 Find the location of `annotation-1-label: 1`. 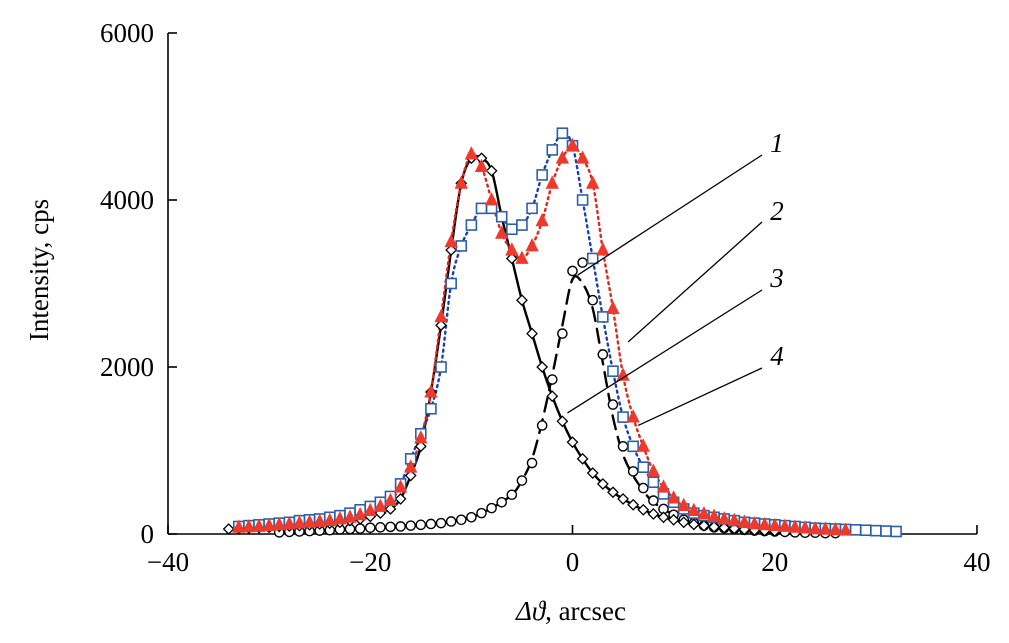

annotation-1-label: 1 is located at coordinates (777, 143).